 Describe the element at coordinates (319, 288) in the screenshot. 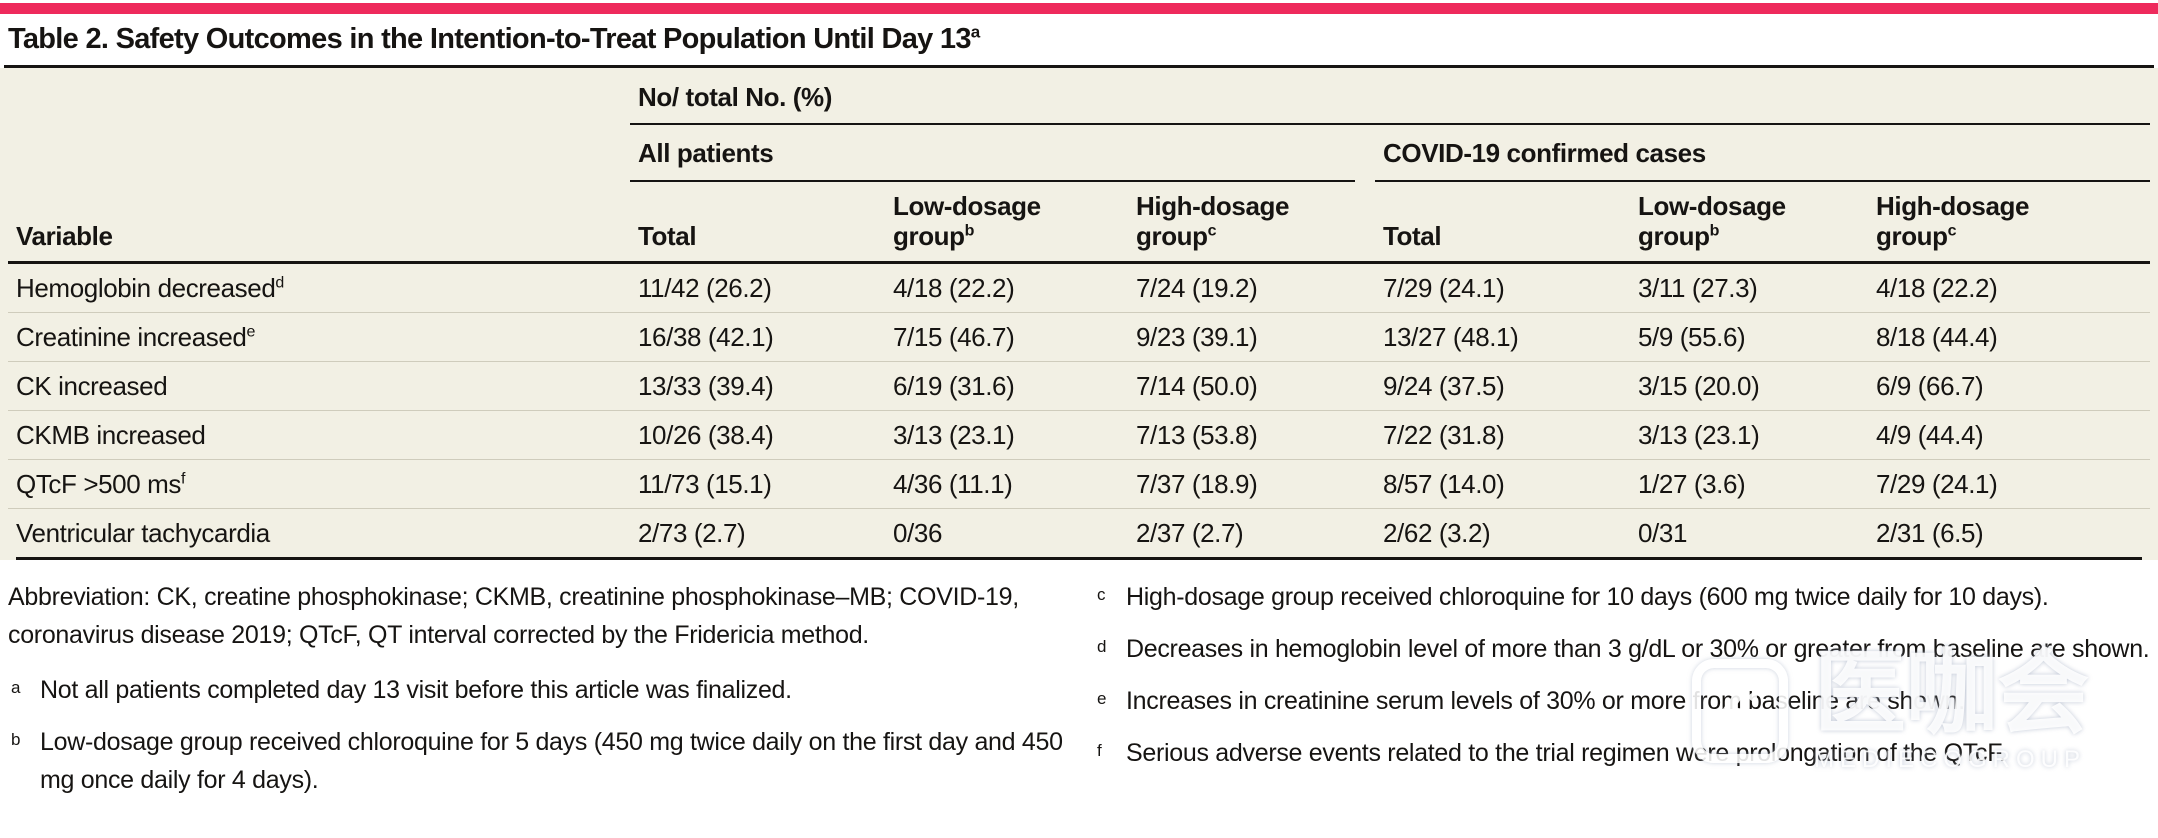

I see `row-variable: Hemoglobin decreasedd` at that location.